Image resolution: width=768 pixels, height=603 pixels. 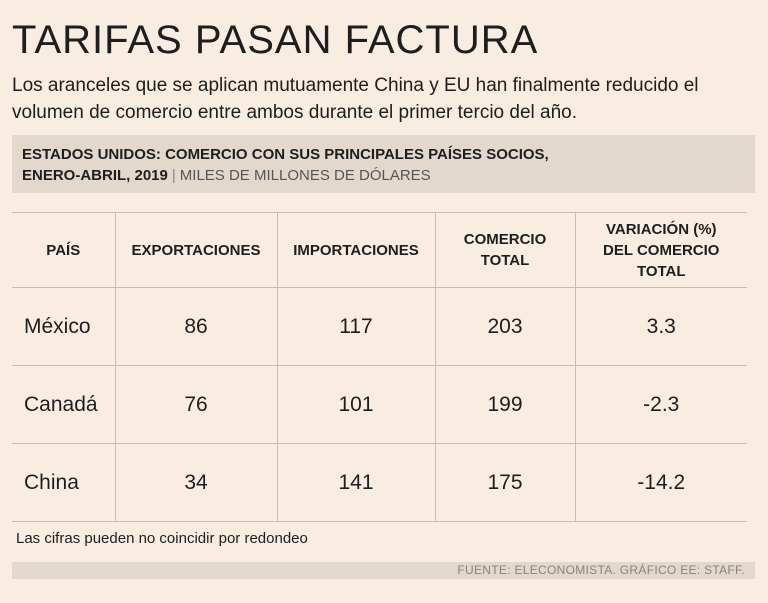 What do you see at coordinates (660, 404) in the screenshot?
I see `cell-variation: -2.3` at bounding box center [660, 404].